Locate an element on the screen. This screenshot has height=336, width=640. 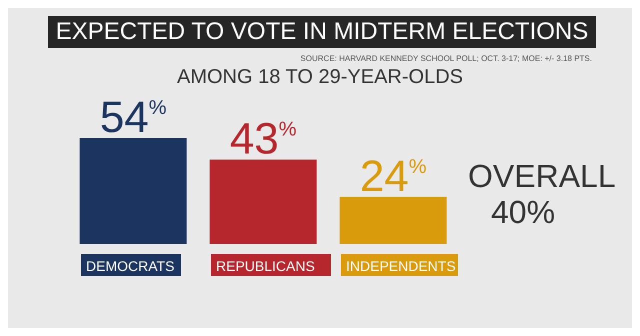
source-note: SOURCE: HARVARD KENNEDY SCHOOL POLL; OCT. 3-17; MOE: +/- 3.18 PTS. is located at coordinates (446, 58).